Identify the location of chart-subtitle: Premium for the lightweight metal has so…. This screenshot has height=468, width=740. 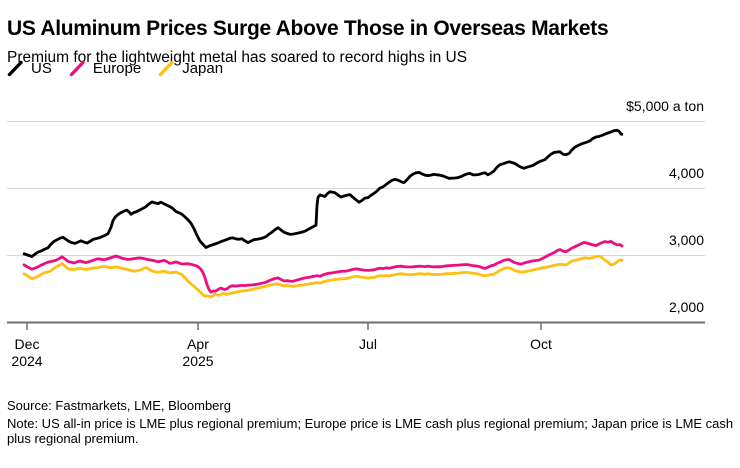
(237, 57).